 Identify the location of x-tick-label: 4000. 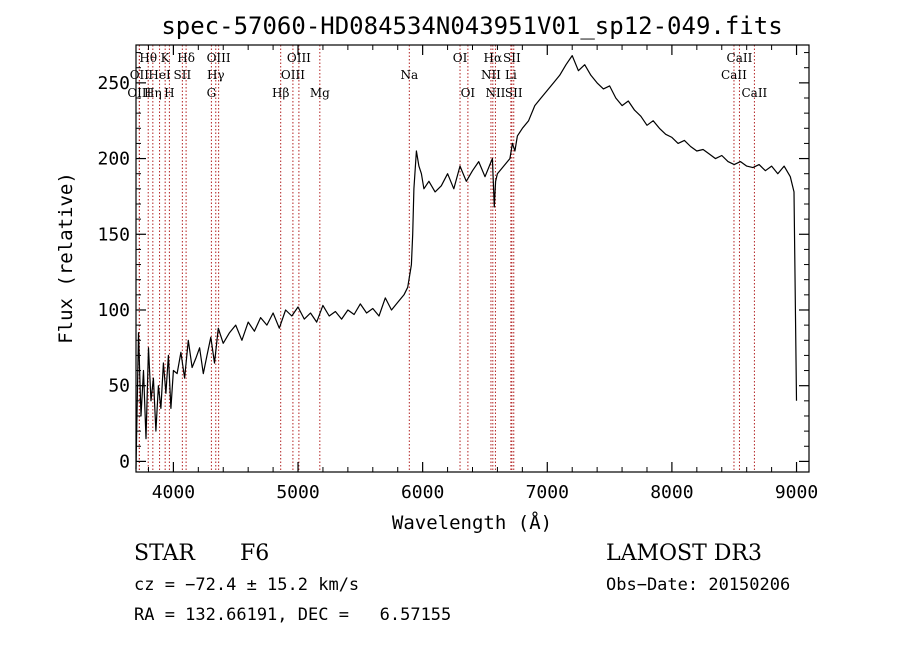
(173, 492).